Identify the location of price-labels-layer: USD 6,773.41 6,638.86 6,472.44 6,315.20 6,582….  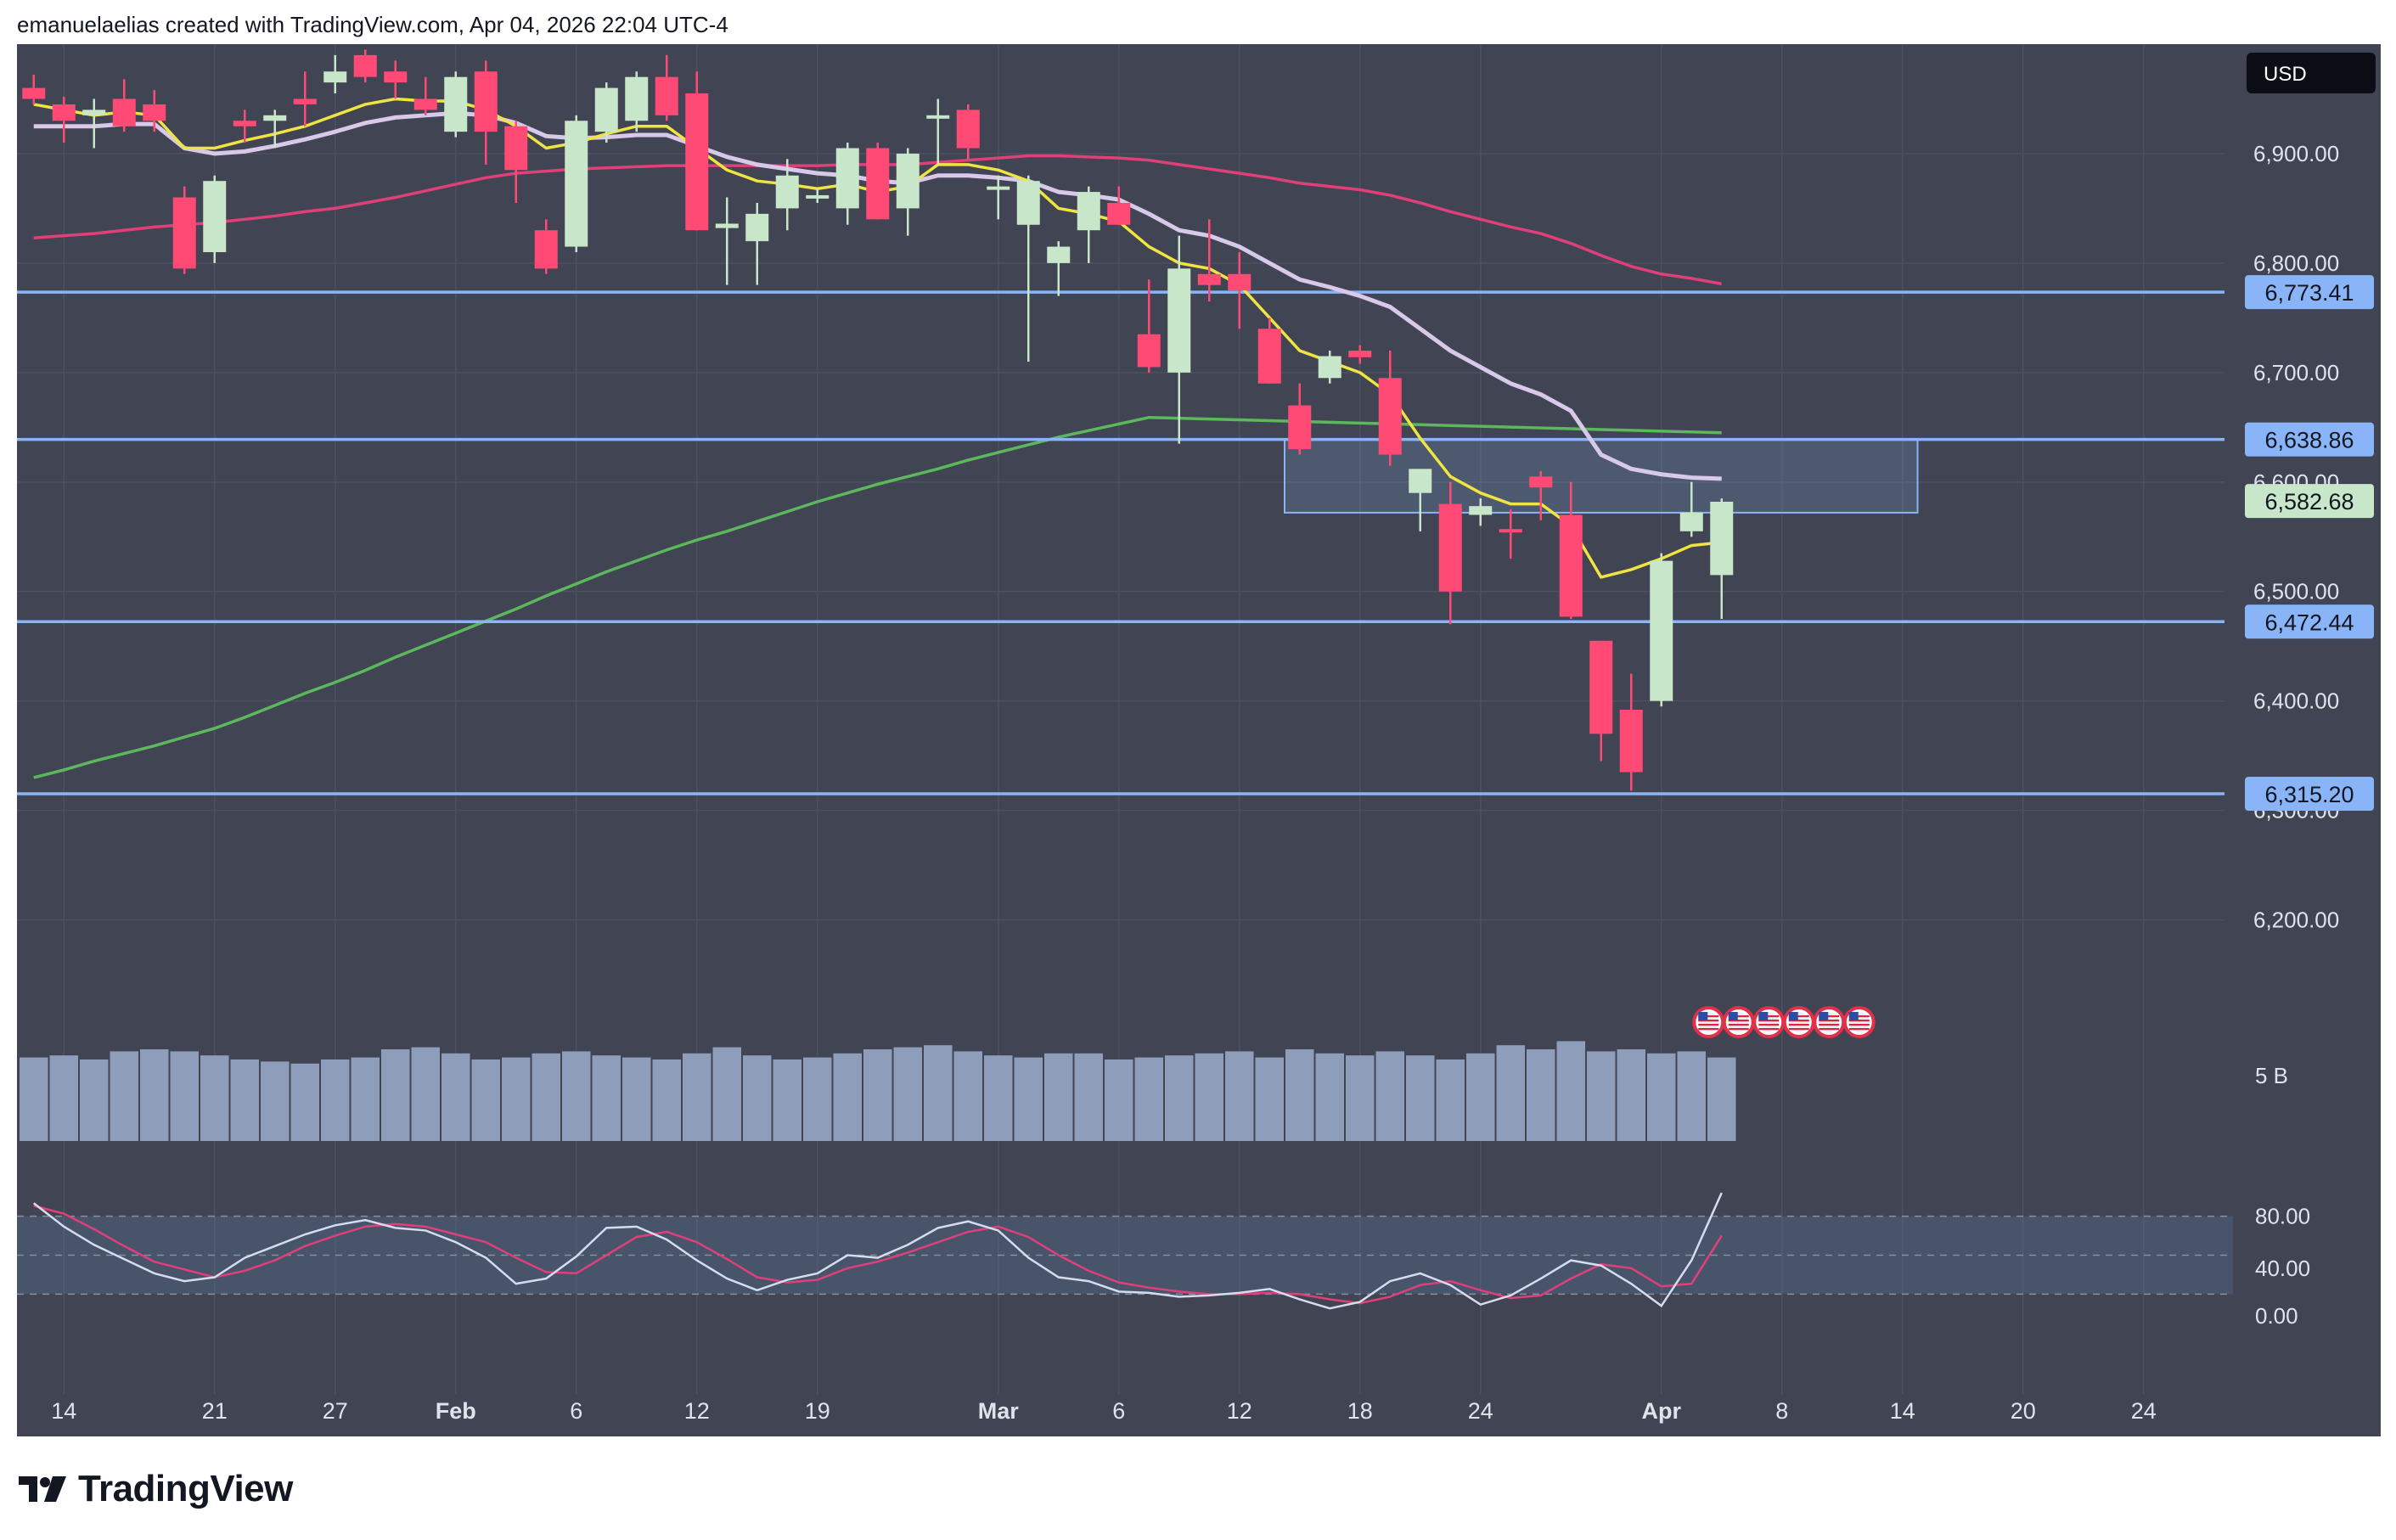
(2310, 432).